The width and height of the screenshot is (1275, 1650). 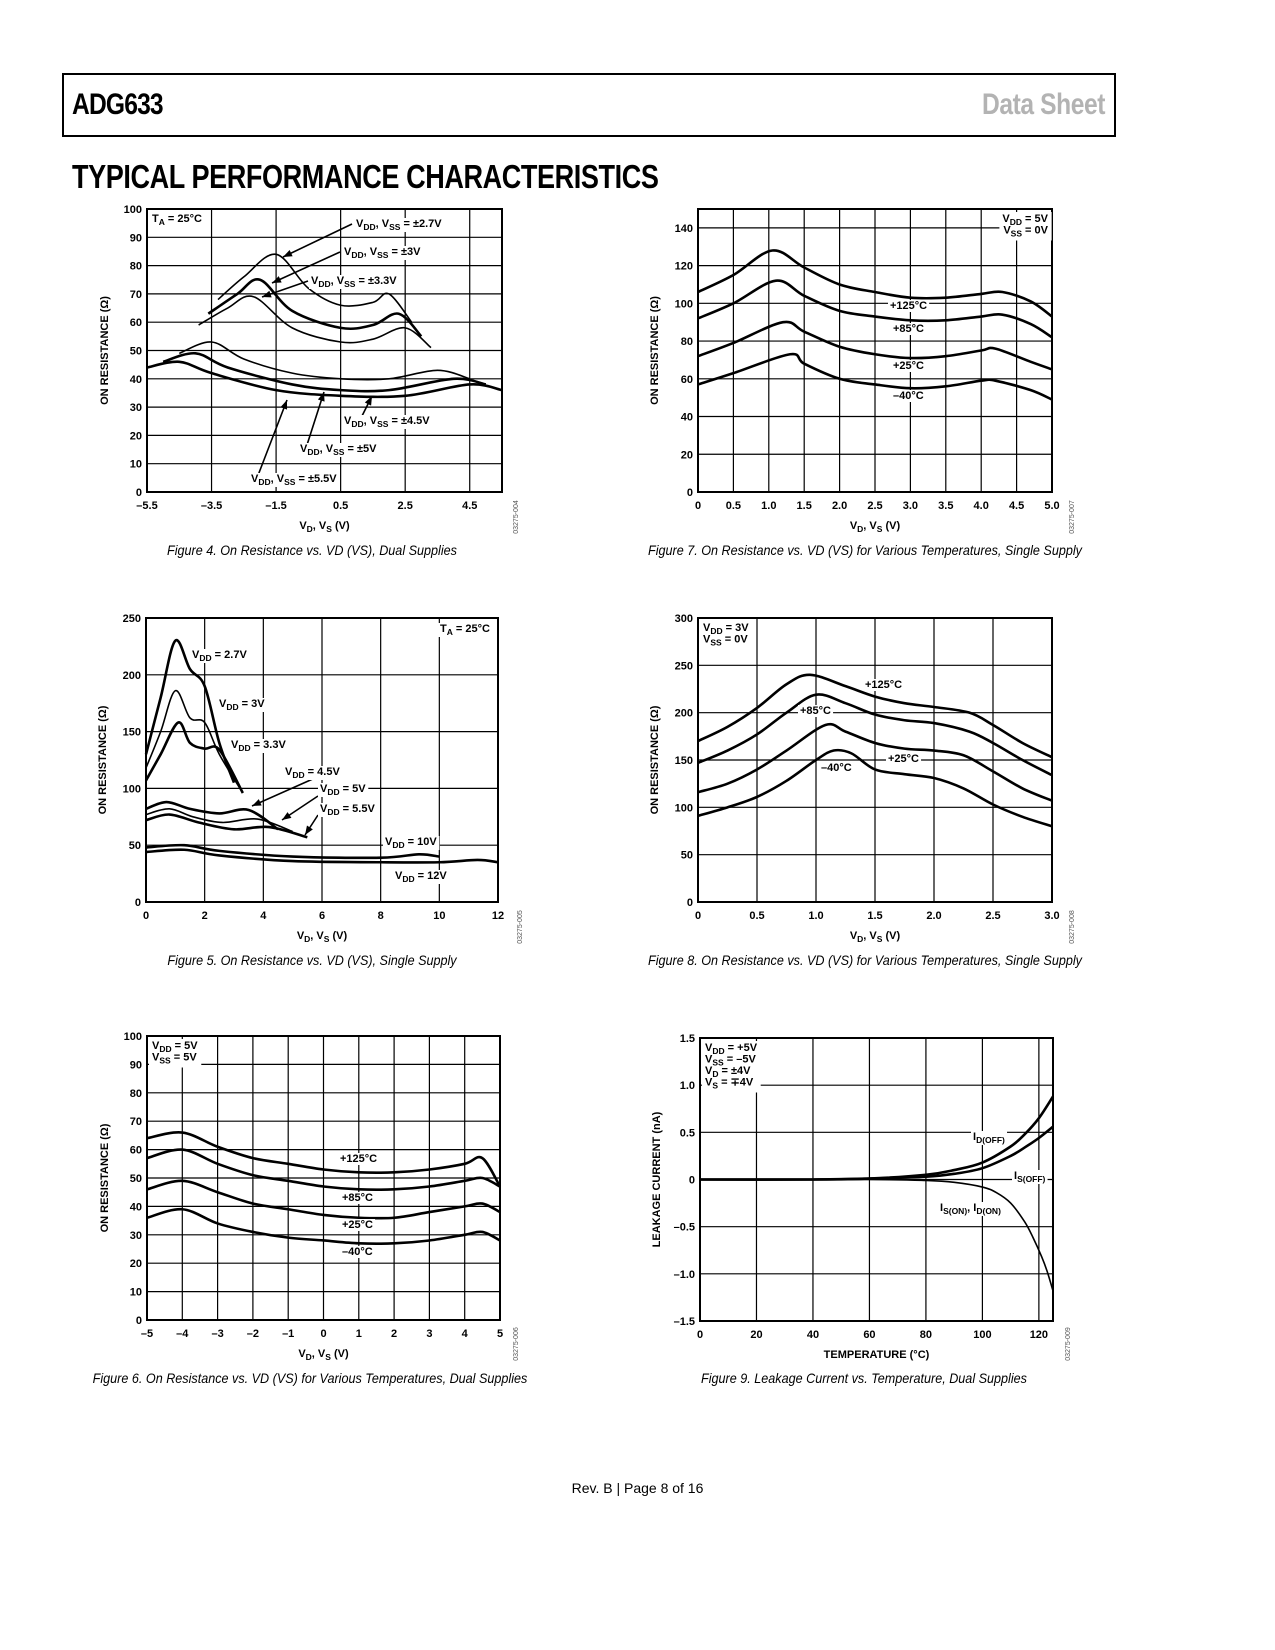 What do you see at coordinates (211, 506) in the screenshot?
I see `x-tick-label: –3.5` at bounding box center [211, 506].